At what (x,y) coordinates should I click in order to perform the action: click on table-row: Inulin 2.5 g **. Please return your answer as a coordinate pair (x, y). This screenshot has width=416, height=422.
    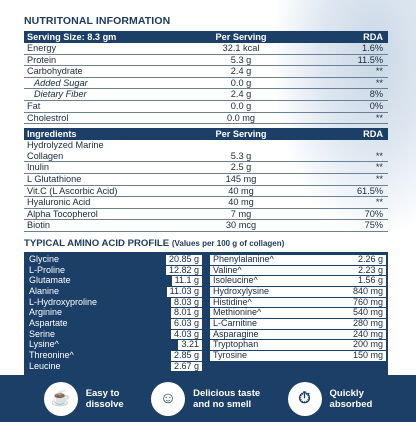
    Looking at the image, I should click on (206, 167).